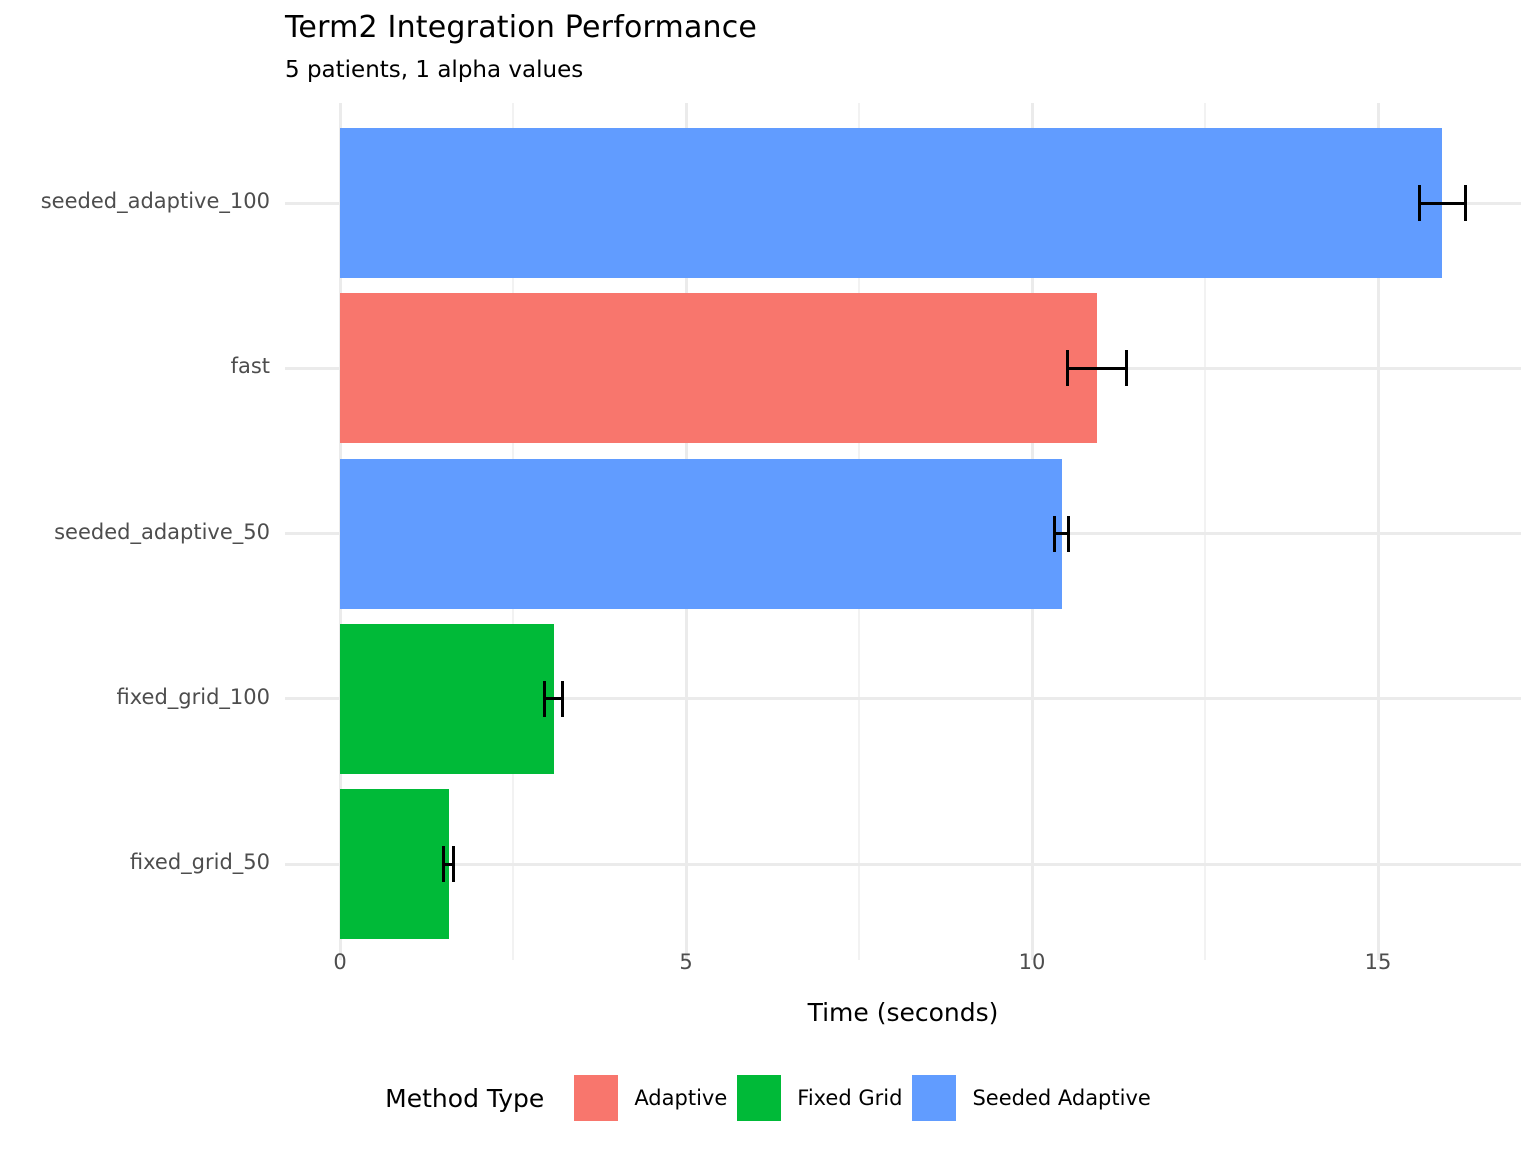 This screenshot has height=1152, width=1536. I want to click on legend-entry-seeded-adaptive: Seeded Adaptive, so click(1031, 1098).